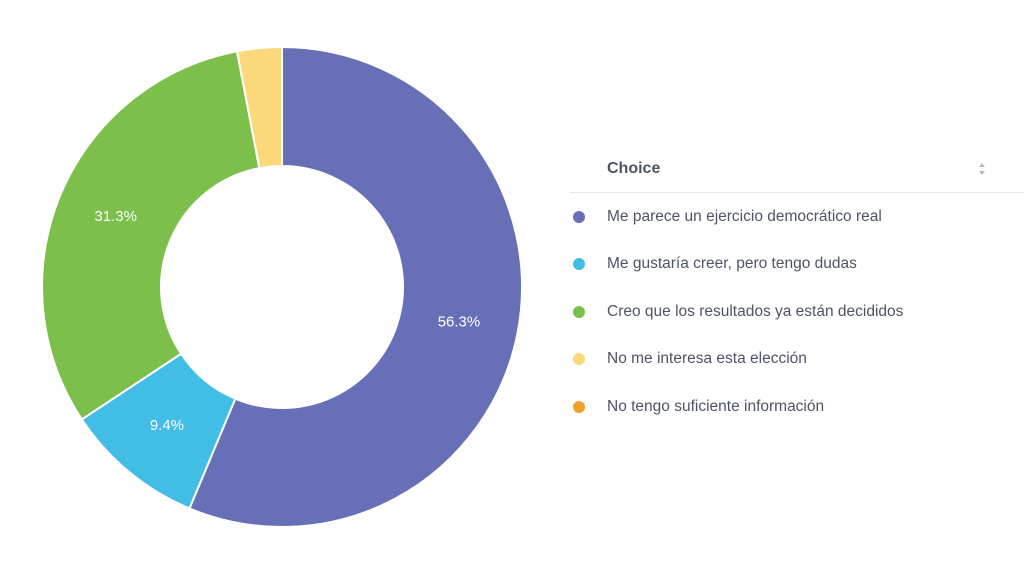 The image size is (1024, 578). Describe the element at coordinates (716, 406) in the screenshot. I see `legend-label: No tengo suficiente información` at that location.